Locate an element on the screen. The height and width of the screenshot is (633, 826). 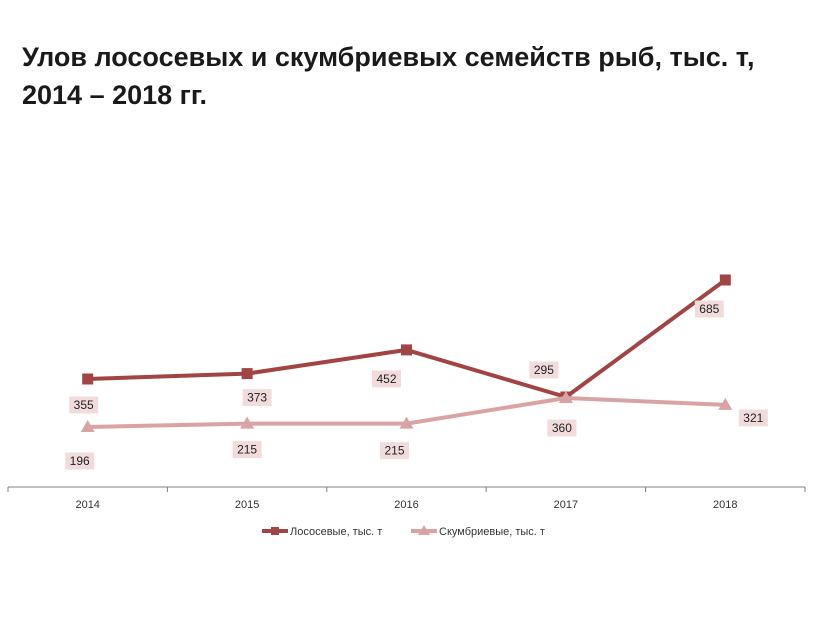
x-tick-label: 2017 is located at coordinates (566, 505).